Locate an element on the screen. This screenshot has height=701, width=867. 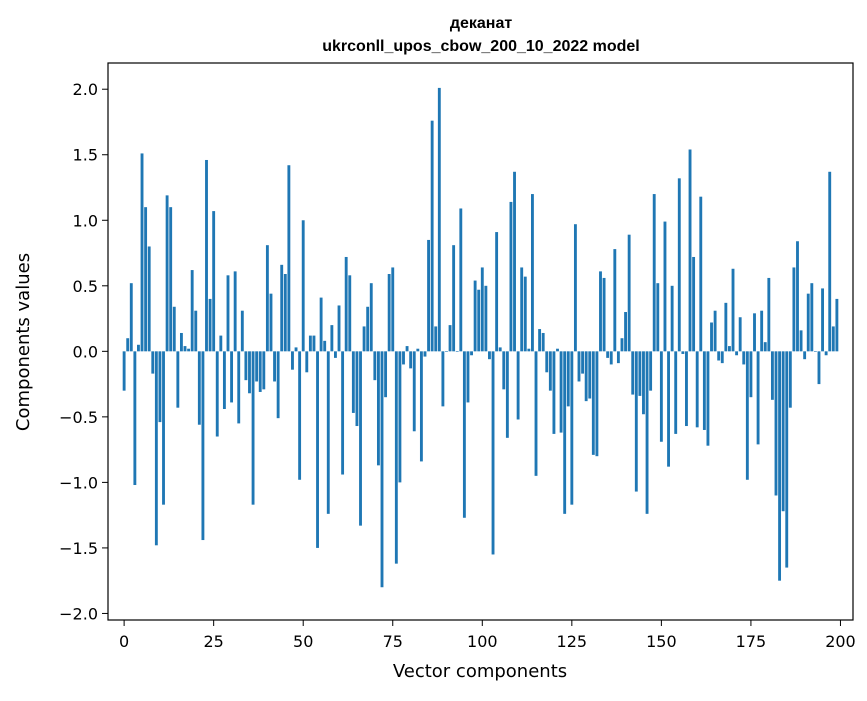
chart-subtitle: ukrconll_upos_cbow_200_10_2022 model is located at coordinates (480, 46).